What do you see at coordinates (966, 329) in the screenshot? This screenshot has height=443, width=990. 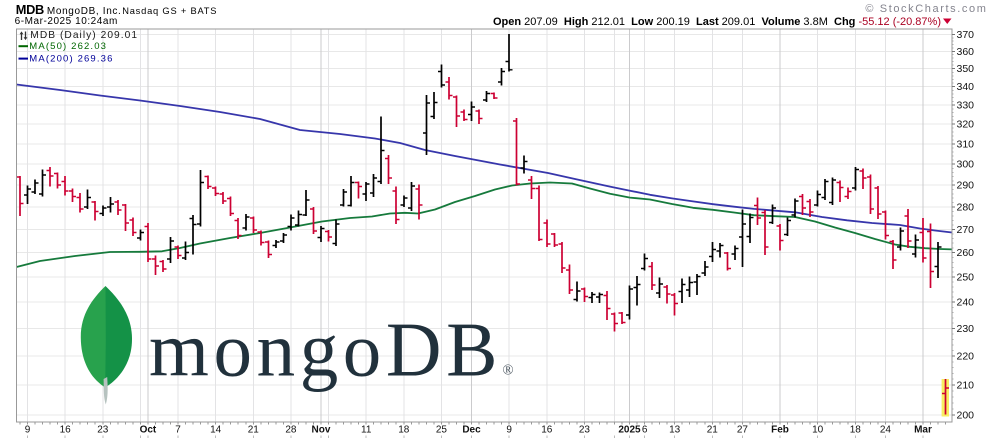 I see `svg-text: 230` at bounding box center [966, 329].